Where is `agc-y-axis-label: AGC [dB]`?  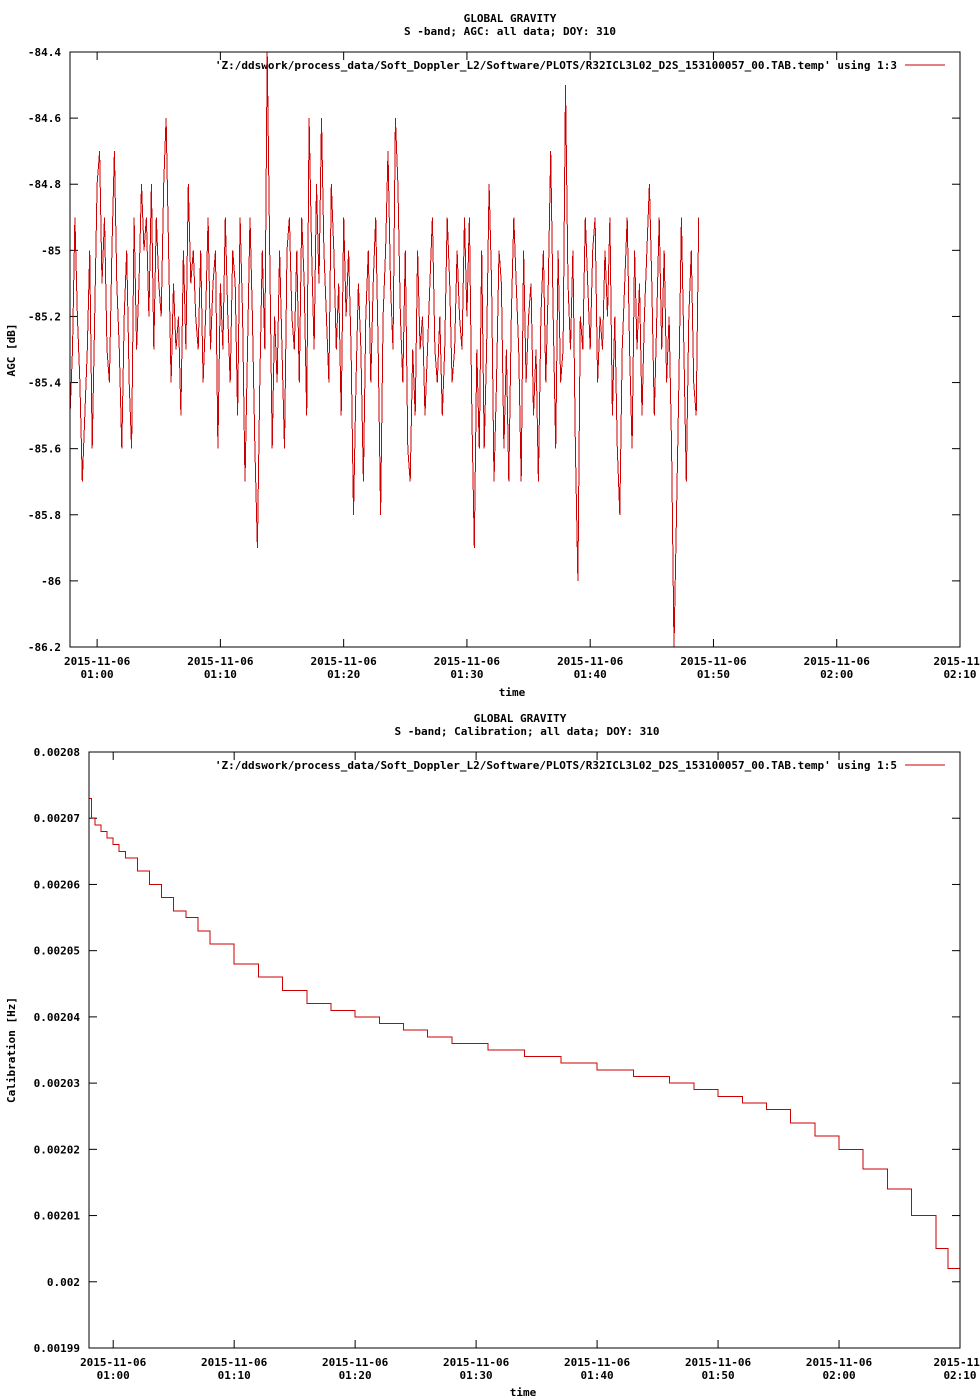 agc-y-axis-label: AGC [dB] is located at coordinates (11, 350).